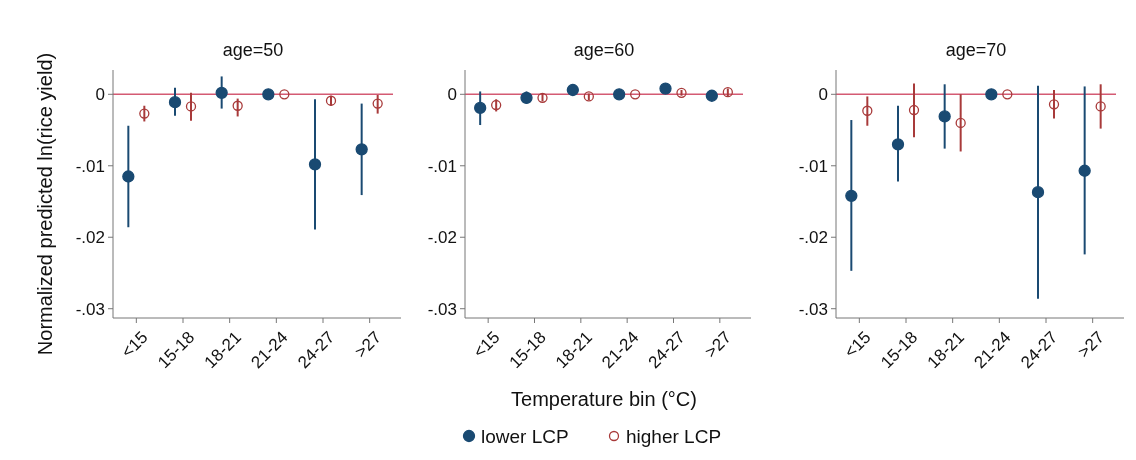 The height and width of the screenshot is (460, 1136). What do you see at coordinates (604, 399) in the screenshot?
I see `x-axis-title: Temperature bin (°C)` at bounding box center [604, 399].